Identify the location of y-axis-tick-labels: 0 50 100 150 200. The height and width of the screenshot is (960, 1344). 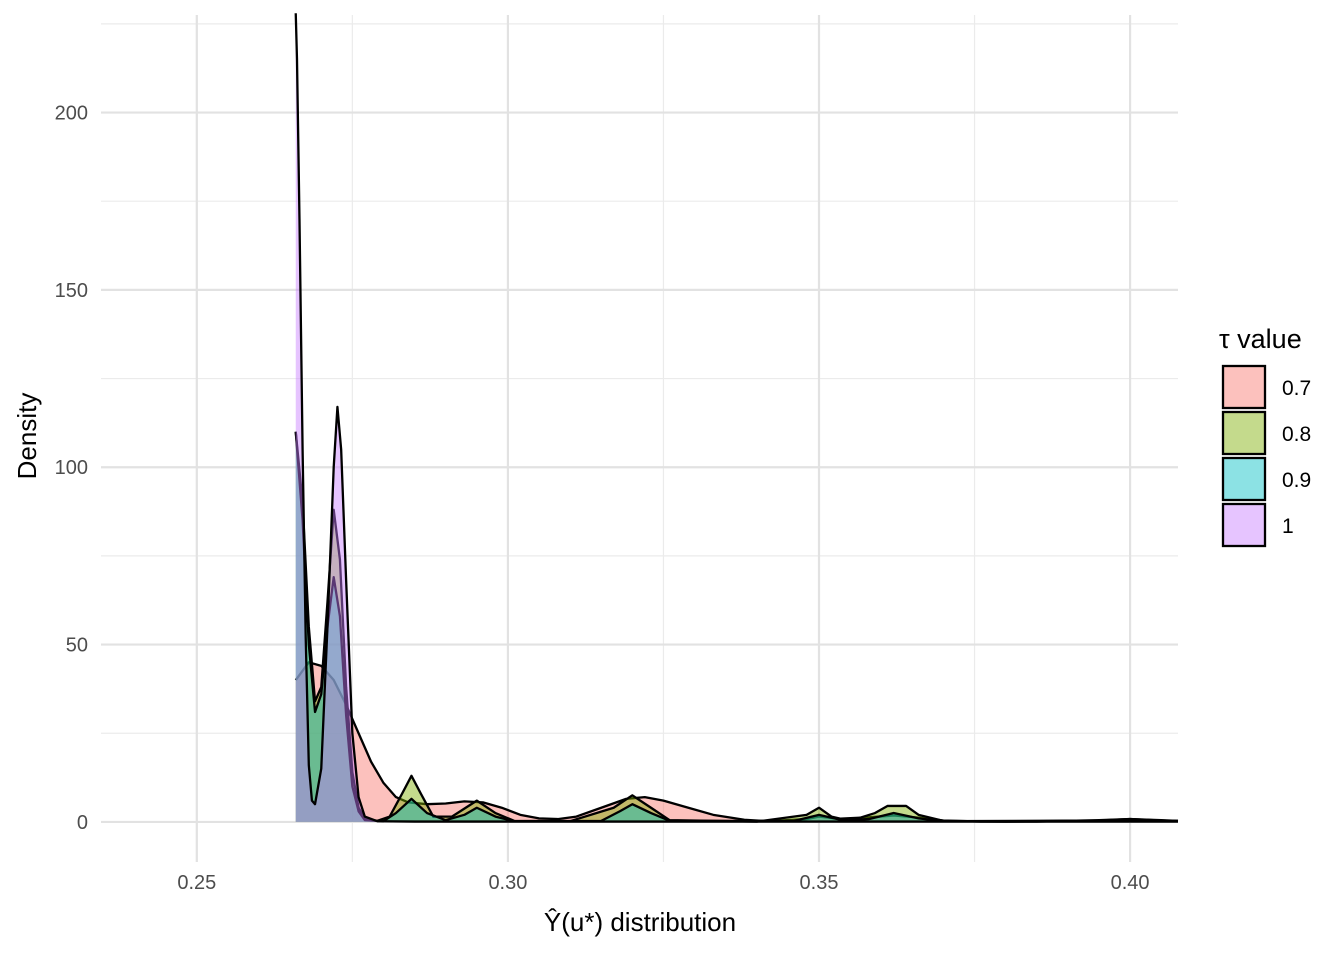
(71, 468).